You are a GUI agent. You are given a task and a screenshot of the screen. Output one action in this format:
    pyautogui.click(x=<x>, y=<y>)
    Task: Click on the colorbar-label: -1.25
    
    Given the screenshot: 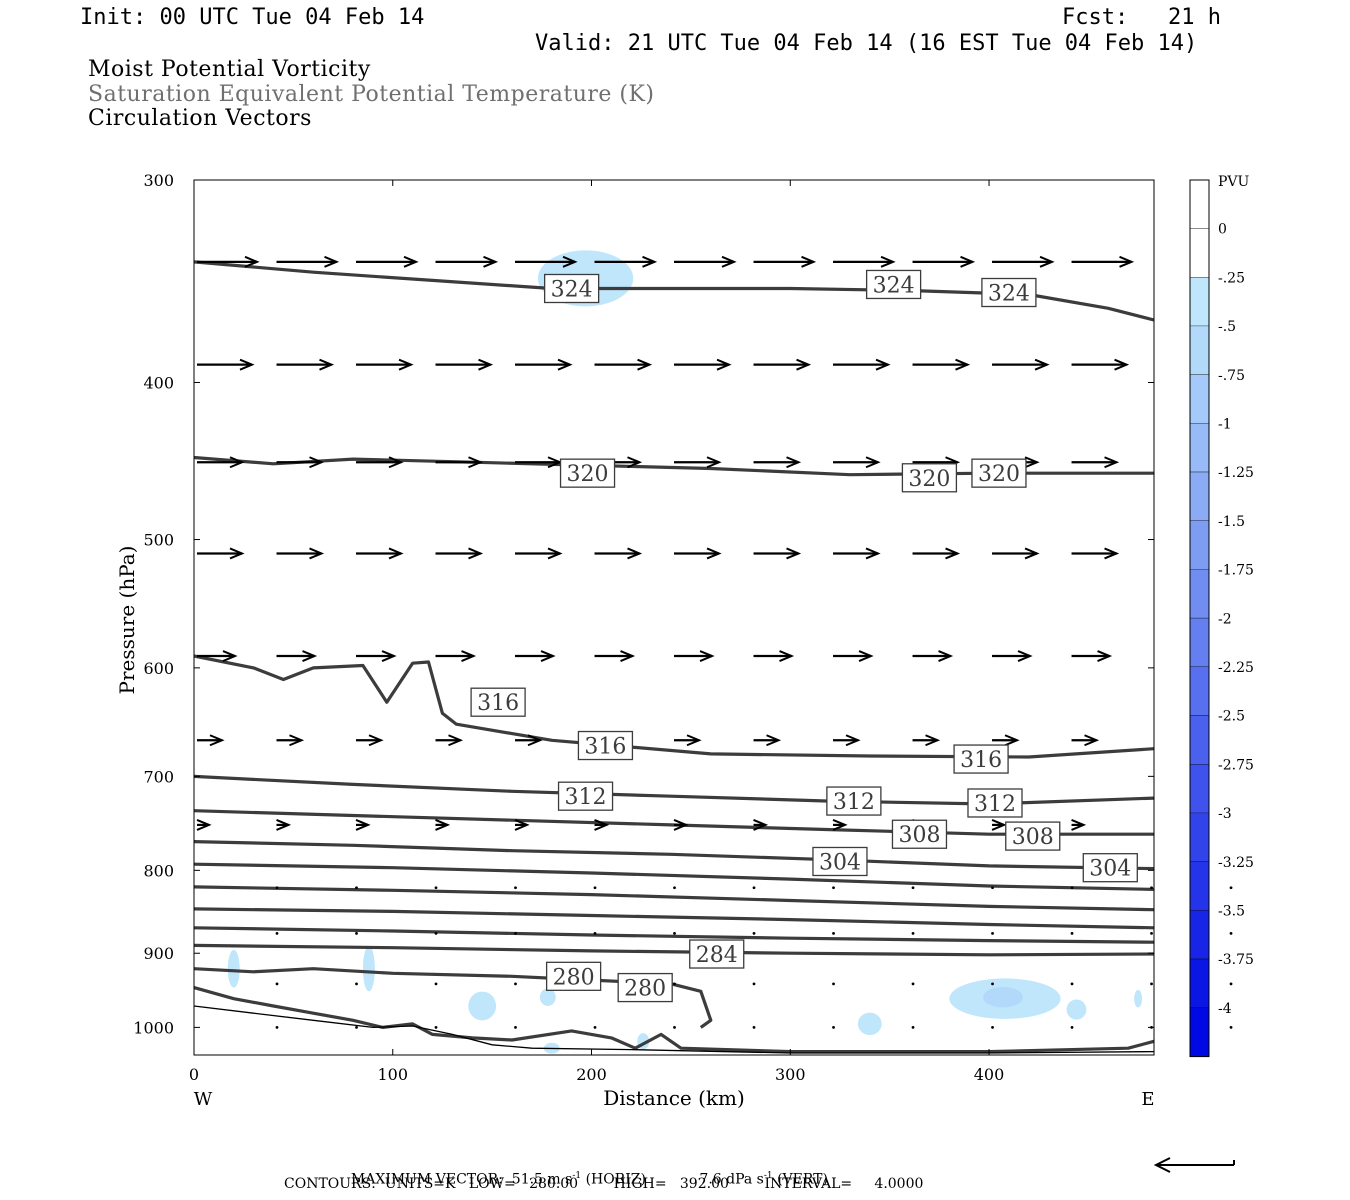 What is the action you would take?
    pyautogui.click(x=1236, y=473)
    